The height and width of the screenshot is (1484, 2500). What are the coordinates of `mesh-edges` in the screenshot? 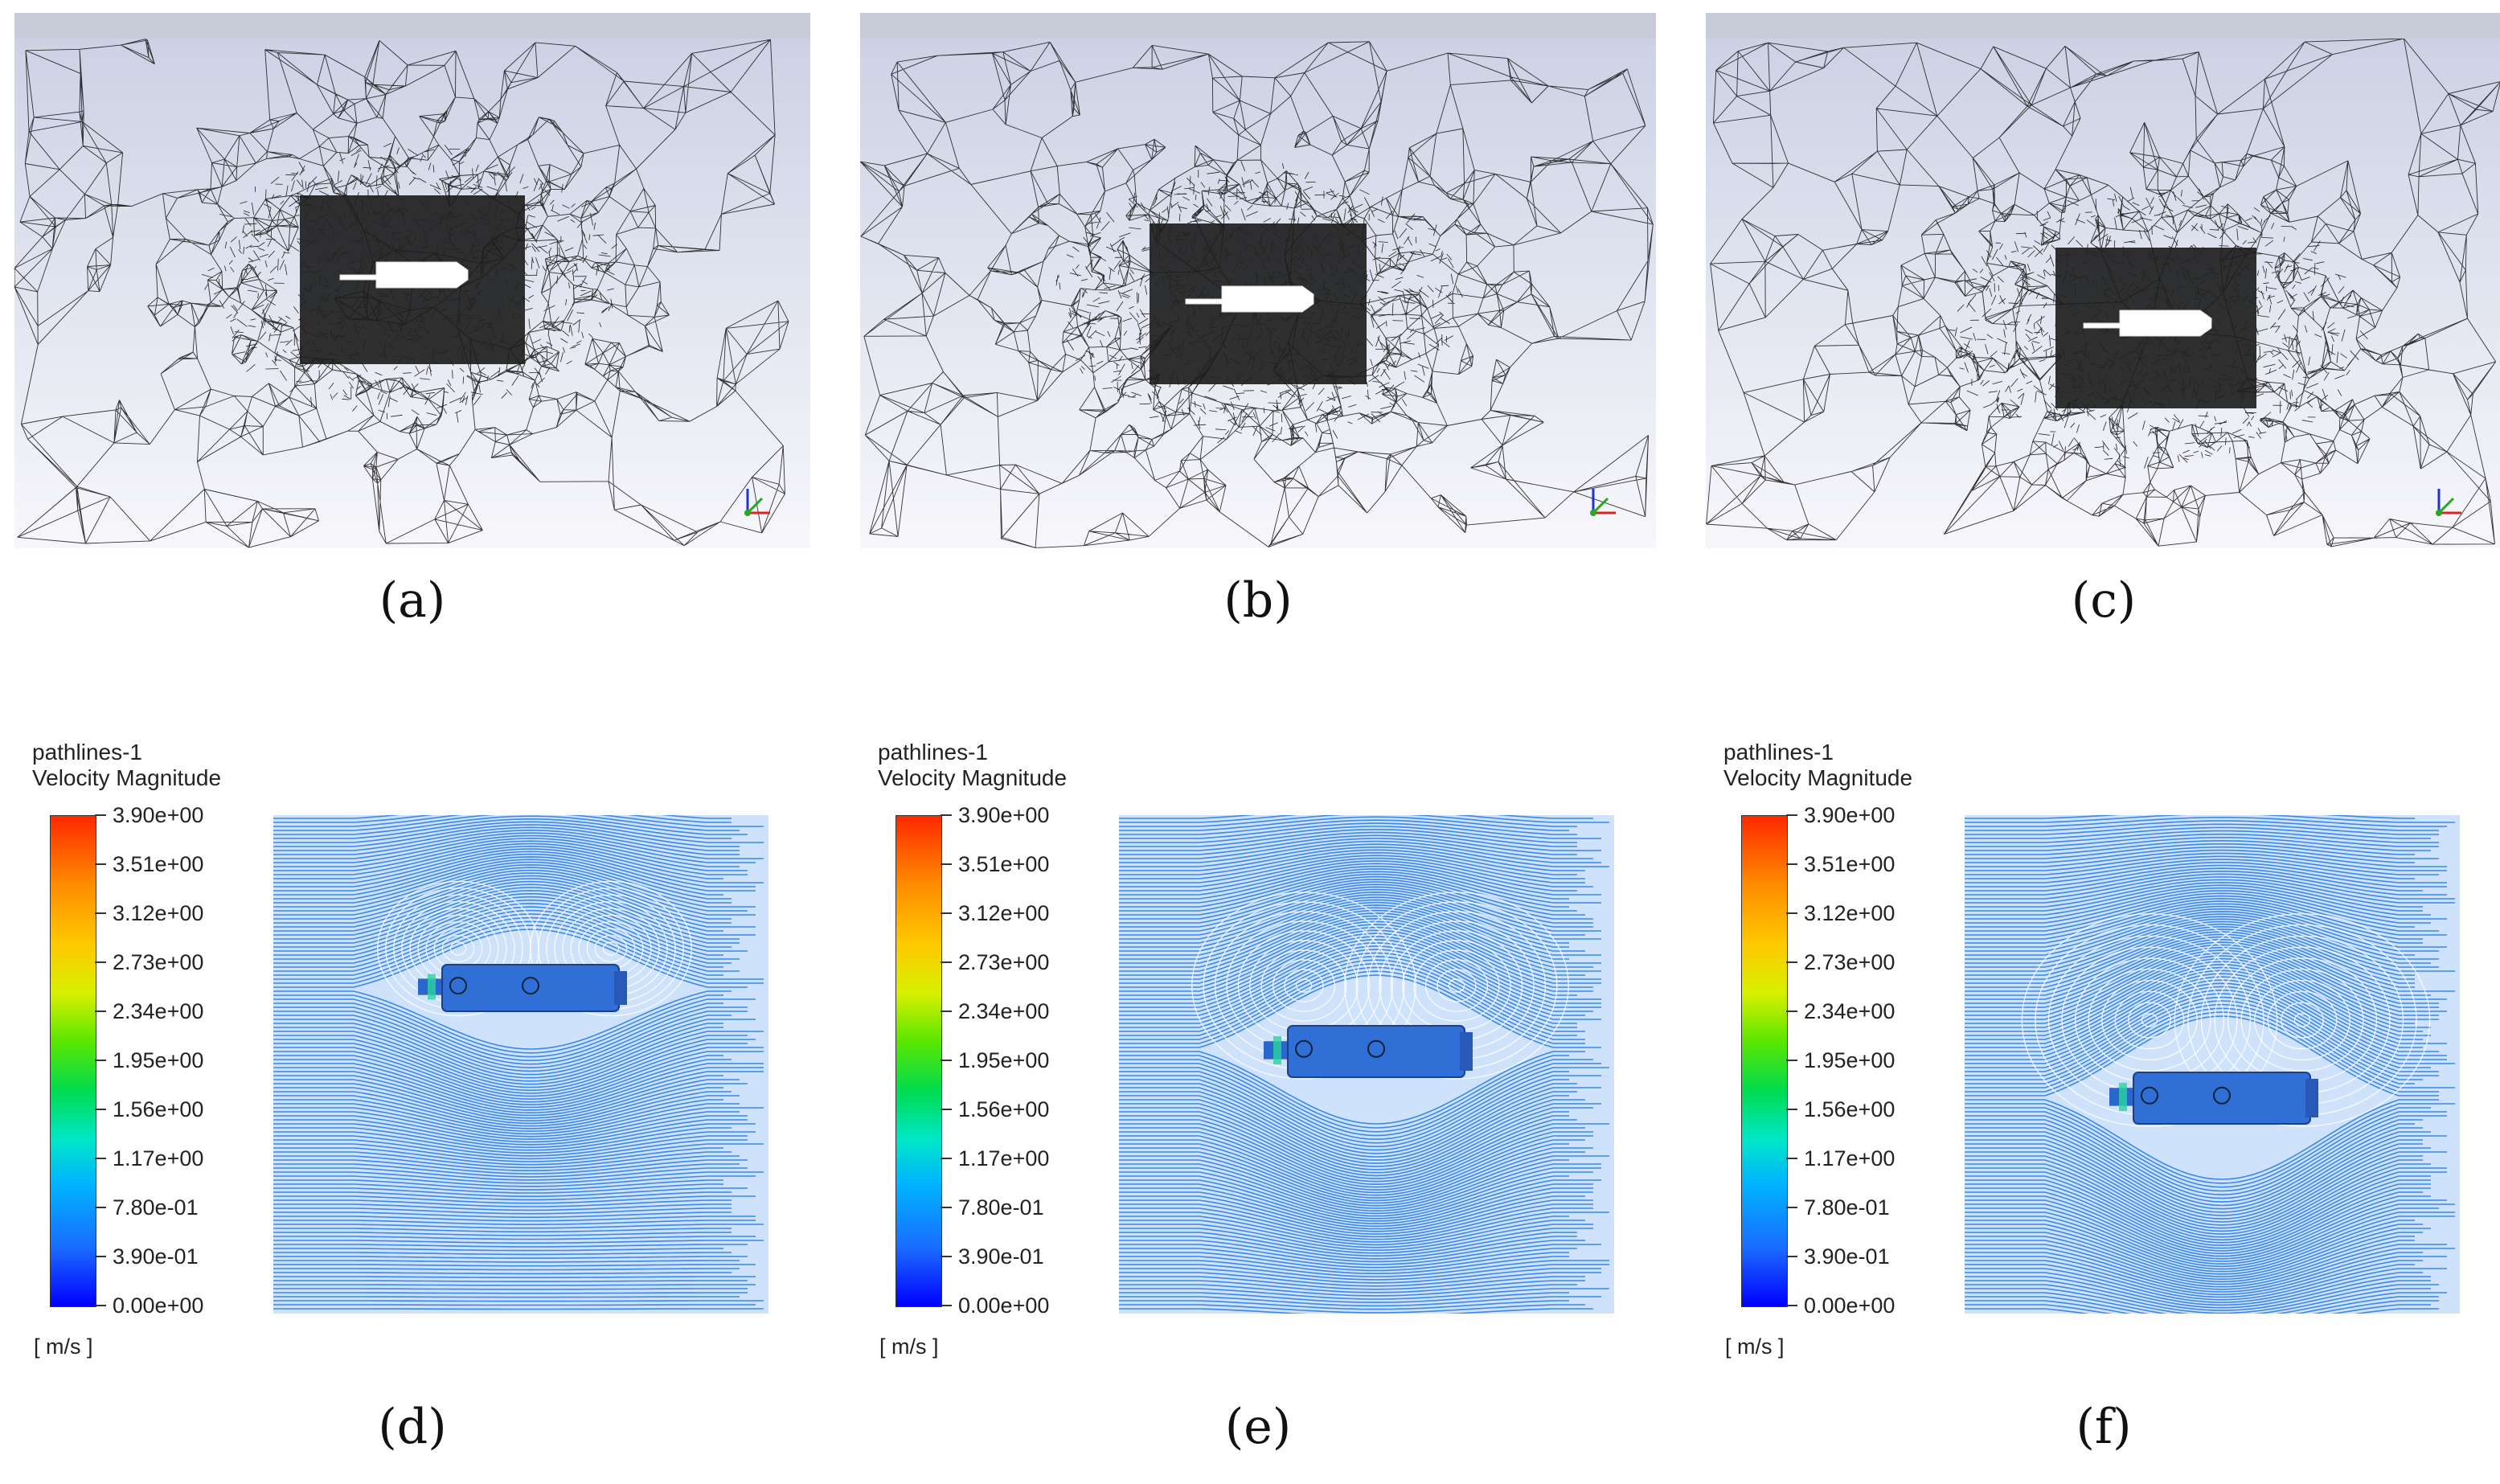 It's located at (1257, 295).